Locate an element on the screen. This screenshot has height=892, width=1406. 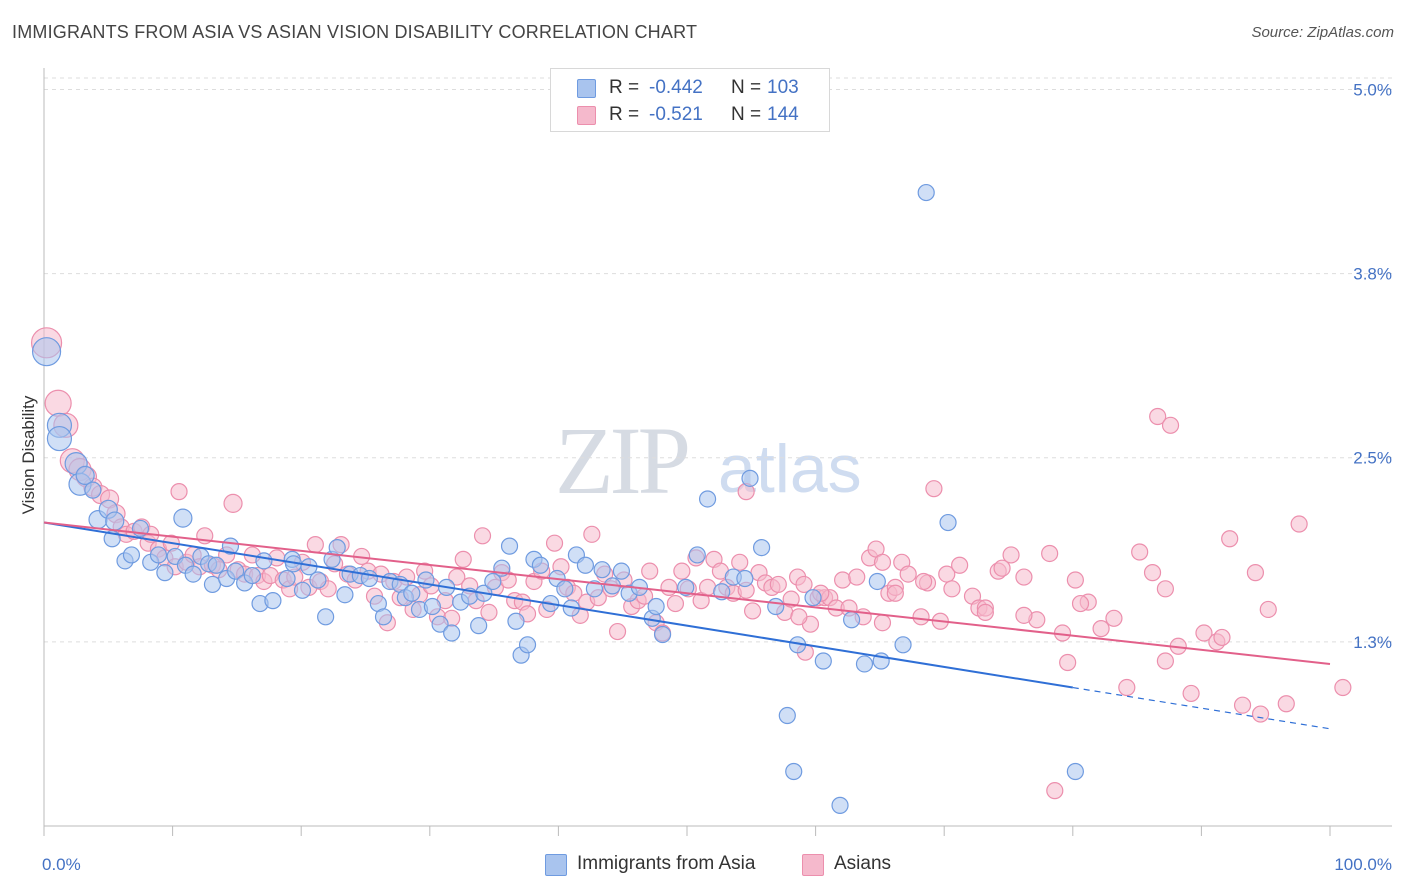
y-tick-label: 1.3% is located at coordinates (1372, 642).